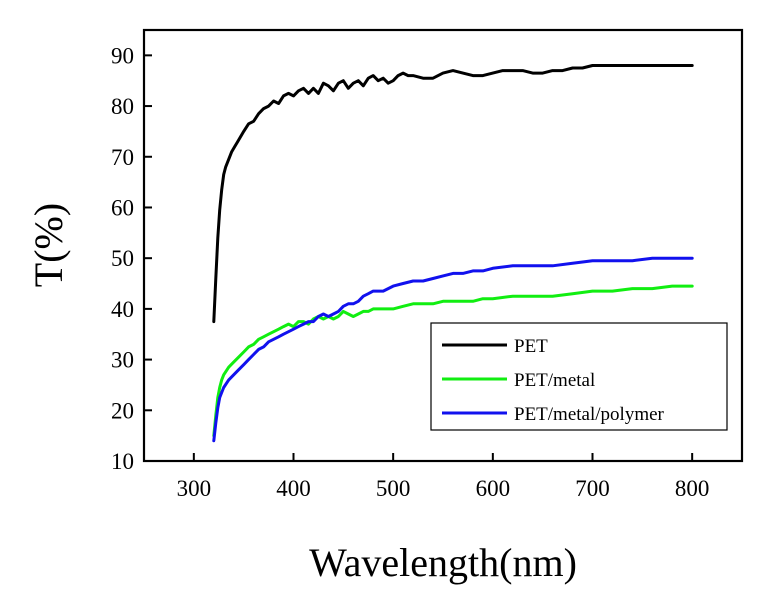 The image size is (764, 598). I want to click on y-tick-label: 40, so click(122, 309).